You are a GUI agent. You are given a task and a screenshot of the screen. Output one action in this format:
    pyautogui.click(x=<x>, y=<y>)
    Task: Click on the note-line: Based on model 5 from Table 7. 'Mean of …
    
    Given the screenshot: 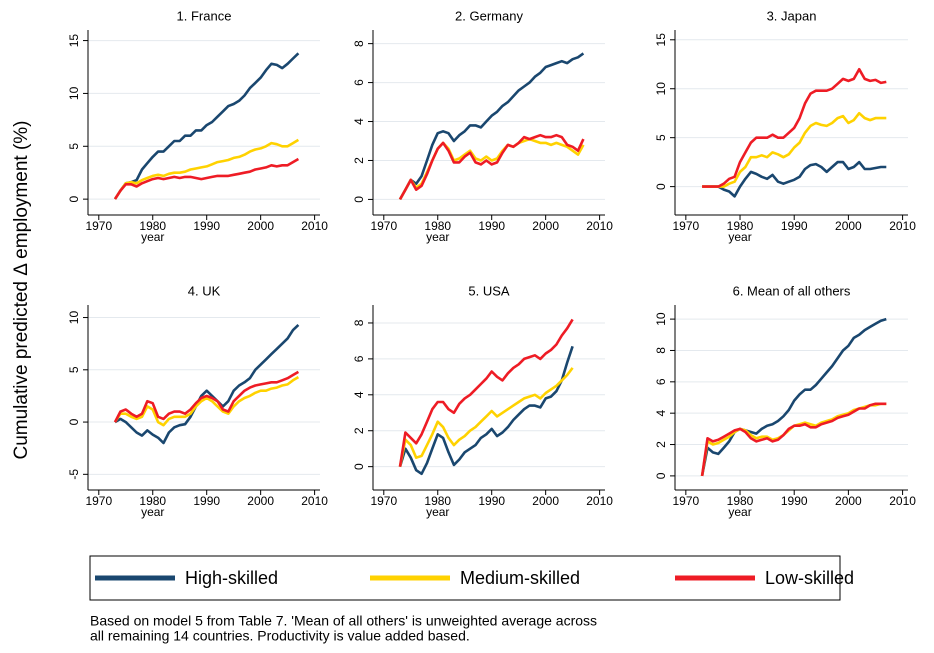 What is the action you would take?
    pyautogui.click(x=343, y=621)
    